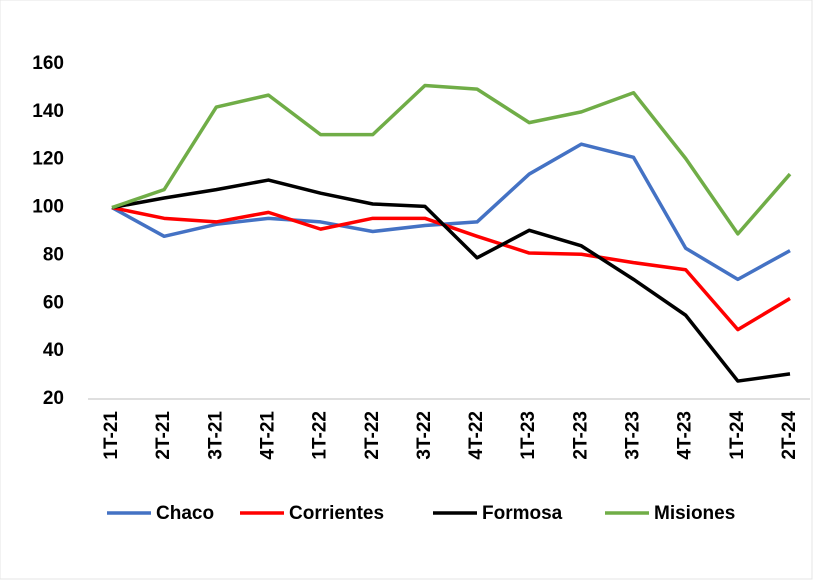 This screenshot has width=813, height=580. Describe the element at coordinates (163, 435) in the screenshot. I see `x-tick-label: 2T-21` at that location.